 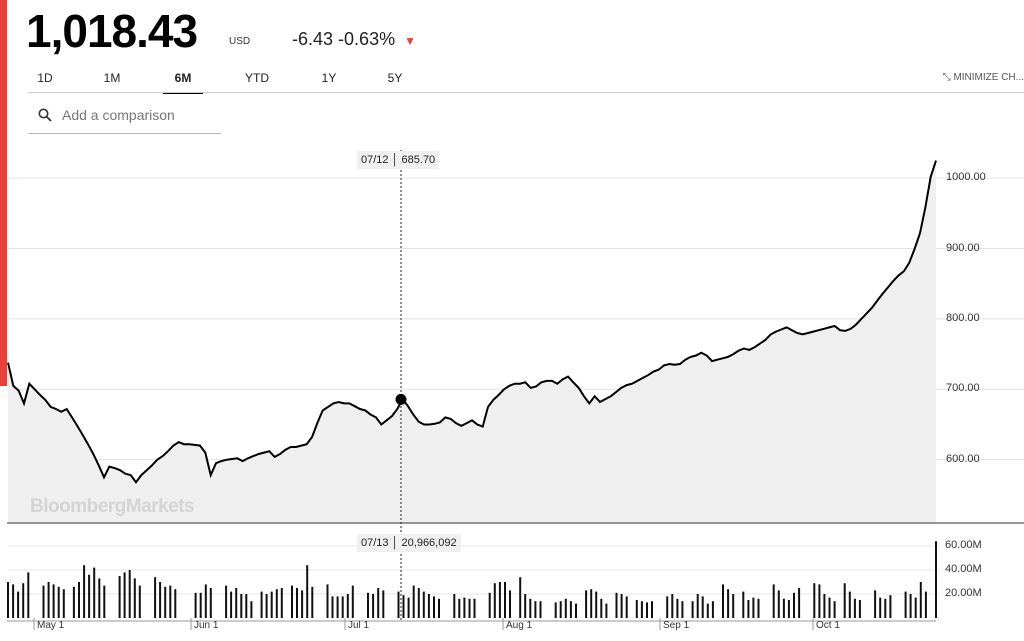 I want to click on x-tick-label: Oct 1, so click(x=828, y=625).